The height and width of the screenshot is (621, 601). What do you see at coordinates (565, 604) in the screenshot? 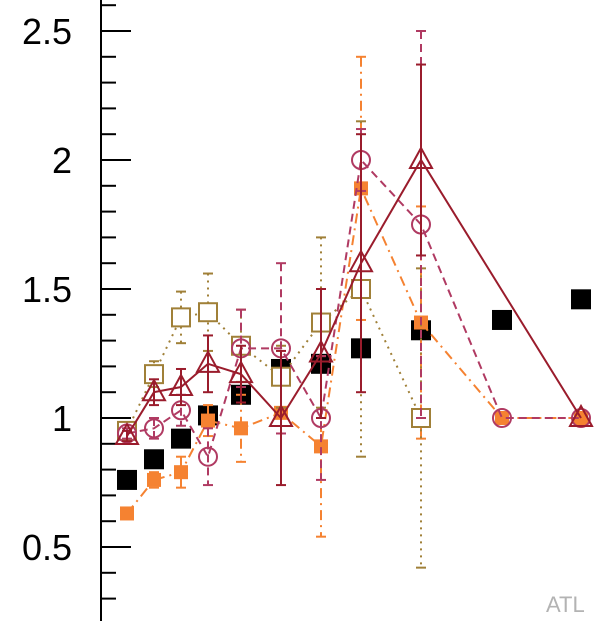
I see `atlas-watermark: ATL` at bounding box center [565, 604].